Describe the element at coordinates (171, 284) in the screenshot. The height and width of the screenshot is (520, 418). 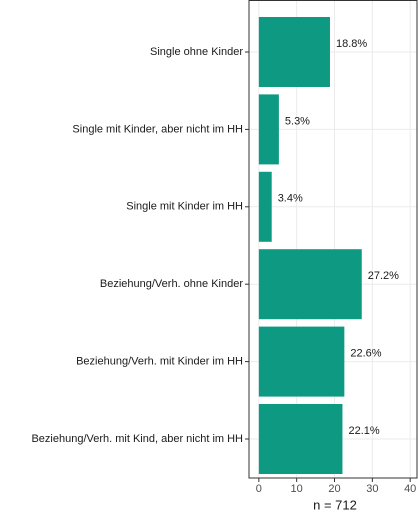
I see `y-tick-label: Beziehung/Verh. ohne Kinder` at that location.